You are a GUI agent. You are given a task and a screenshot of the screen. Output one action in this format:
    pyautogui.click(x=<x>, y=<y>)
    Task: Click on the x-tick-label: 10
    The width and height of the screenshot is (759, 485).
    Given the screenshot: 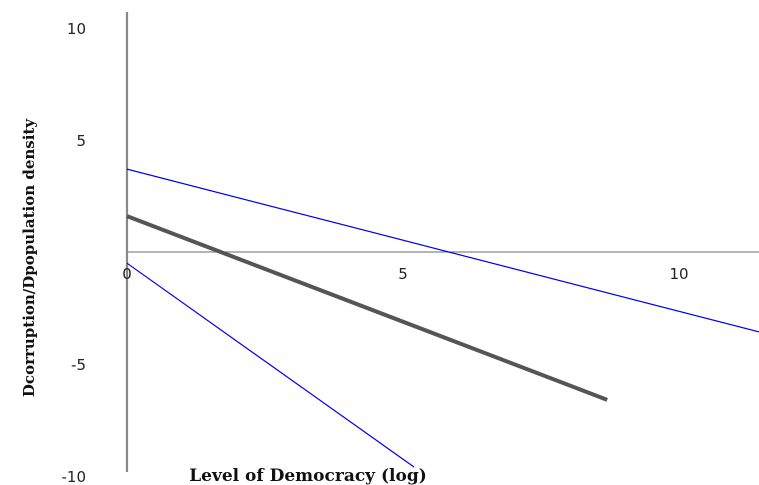 What is the action you would take?
    pyautogui.click(x=678, y=274)
    